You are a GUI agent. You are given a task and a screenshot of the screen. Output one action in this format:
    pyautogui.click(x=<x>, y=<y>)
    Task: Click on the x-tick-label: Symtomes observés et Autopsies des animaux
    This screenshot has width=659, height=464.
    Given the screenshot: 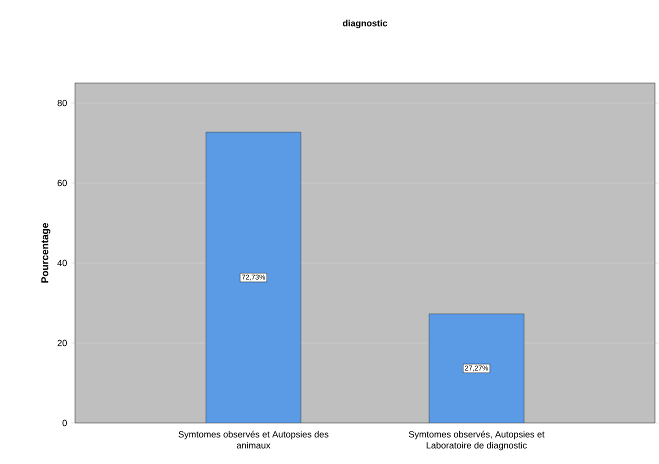 What is the action you would take?
    pyautogui.click(x=253, y=439)
    